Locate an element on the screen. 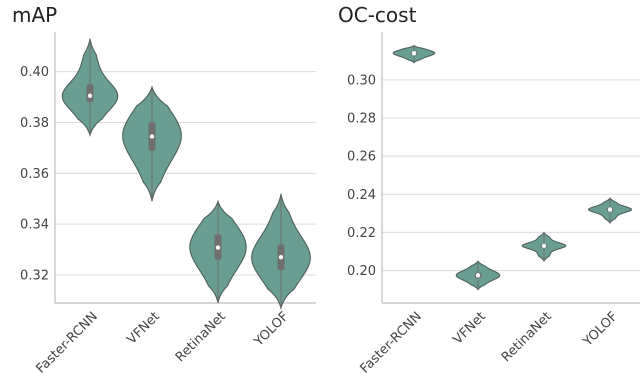  y-tick-label: 0.28 is located at coordinates (361, 119).